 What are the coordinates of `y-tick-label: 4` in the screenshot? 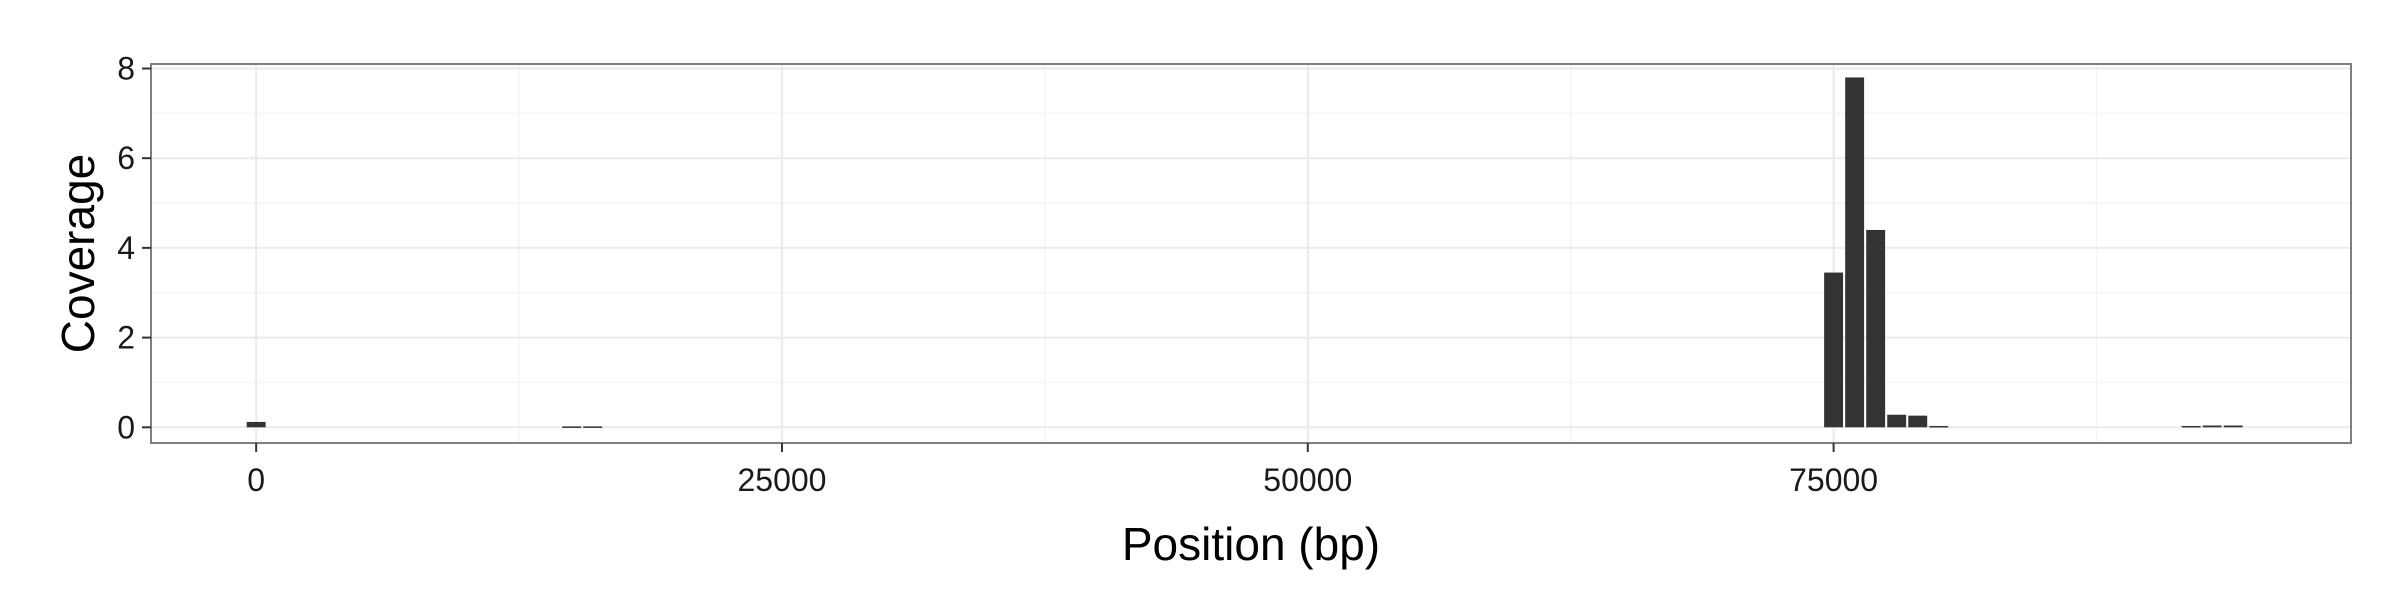 It's located at (126, 248).